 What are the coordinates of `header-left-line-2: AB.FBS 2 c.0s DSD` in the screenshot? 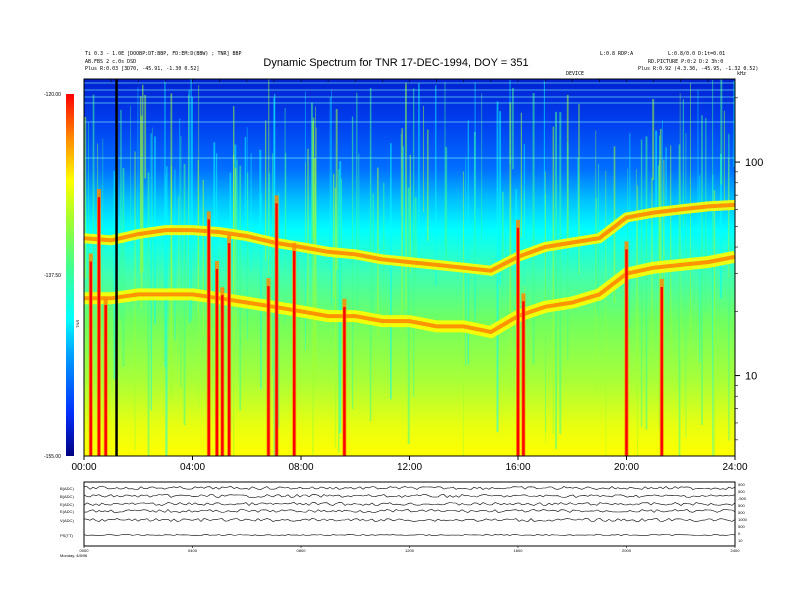 It's located at (111, 62).